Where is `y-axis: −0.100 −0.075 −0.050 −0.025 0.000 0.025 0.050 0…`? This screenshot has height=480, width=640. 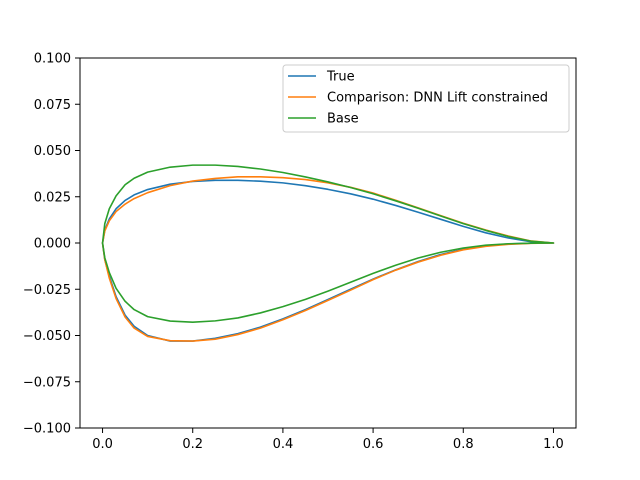 y-axis: −0.100 −0.075 −0.050 −0.025 0.000 0.025 0.050 0… is located at coordinates (51, 244).